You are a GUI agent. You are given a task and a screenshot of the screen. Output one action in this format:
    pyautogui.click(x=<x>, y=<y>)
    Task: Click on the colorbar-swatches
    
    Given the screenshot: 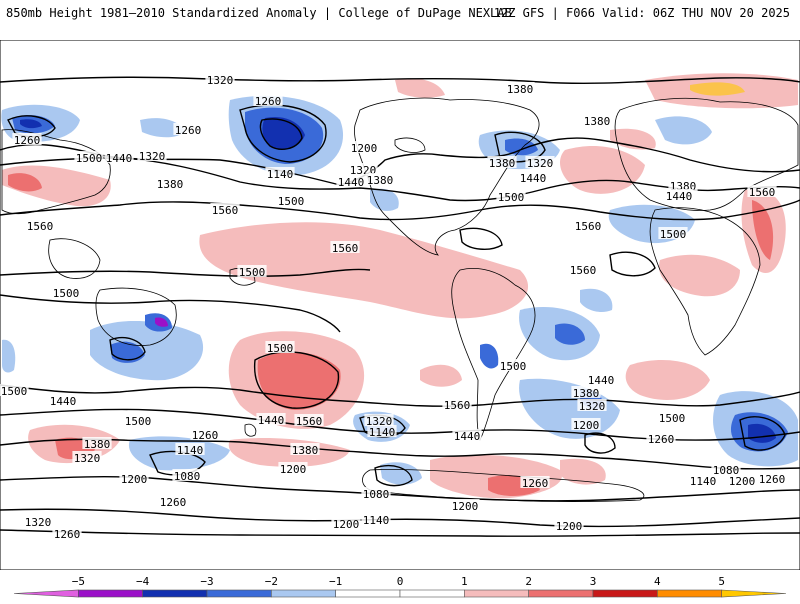 What is the action you would take?
    pyautogui.click(x=400, y=593)
    